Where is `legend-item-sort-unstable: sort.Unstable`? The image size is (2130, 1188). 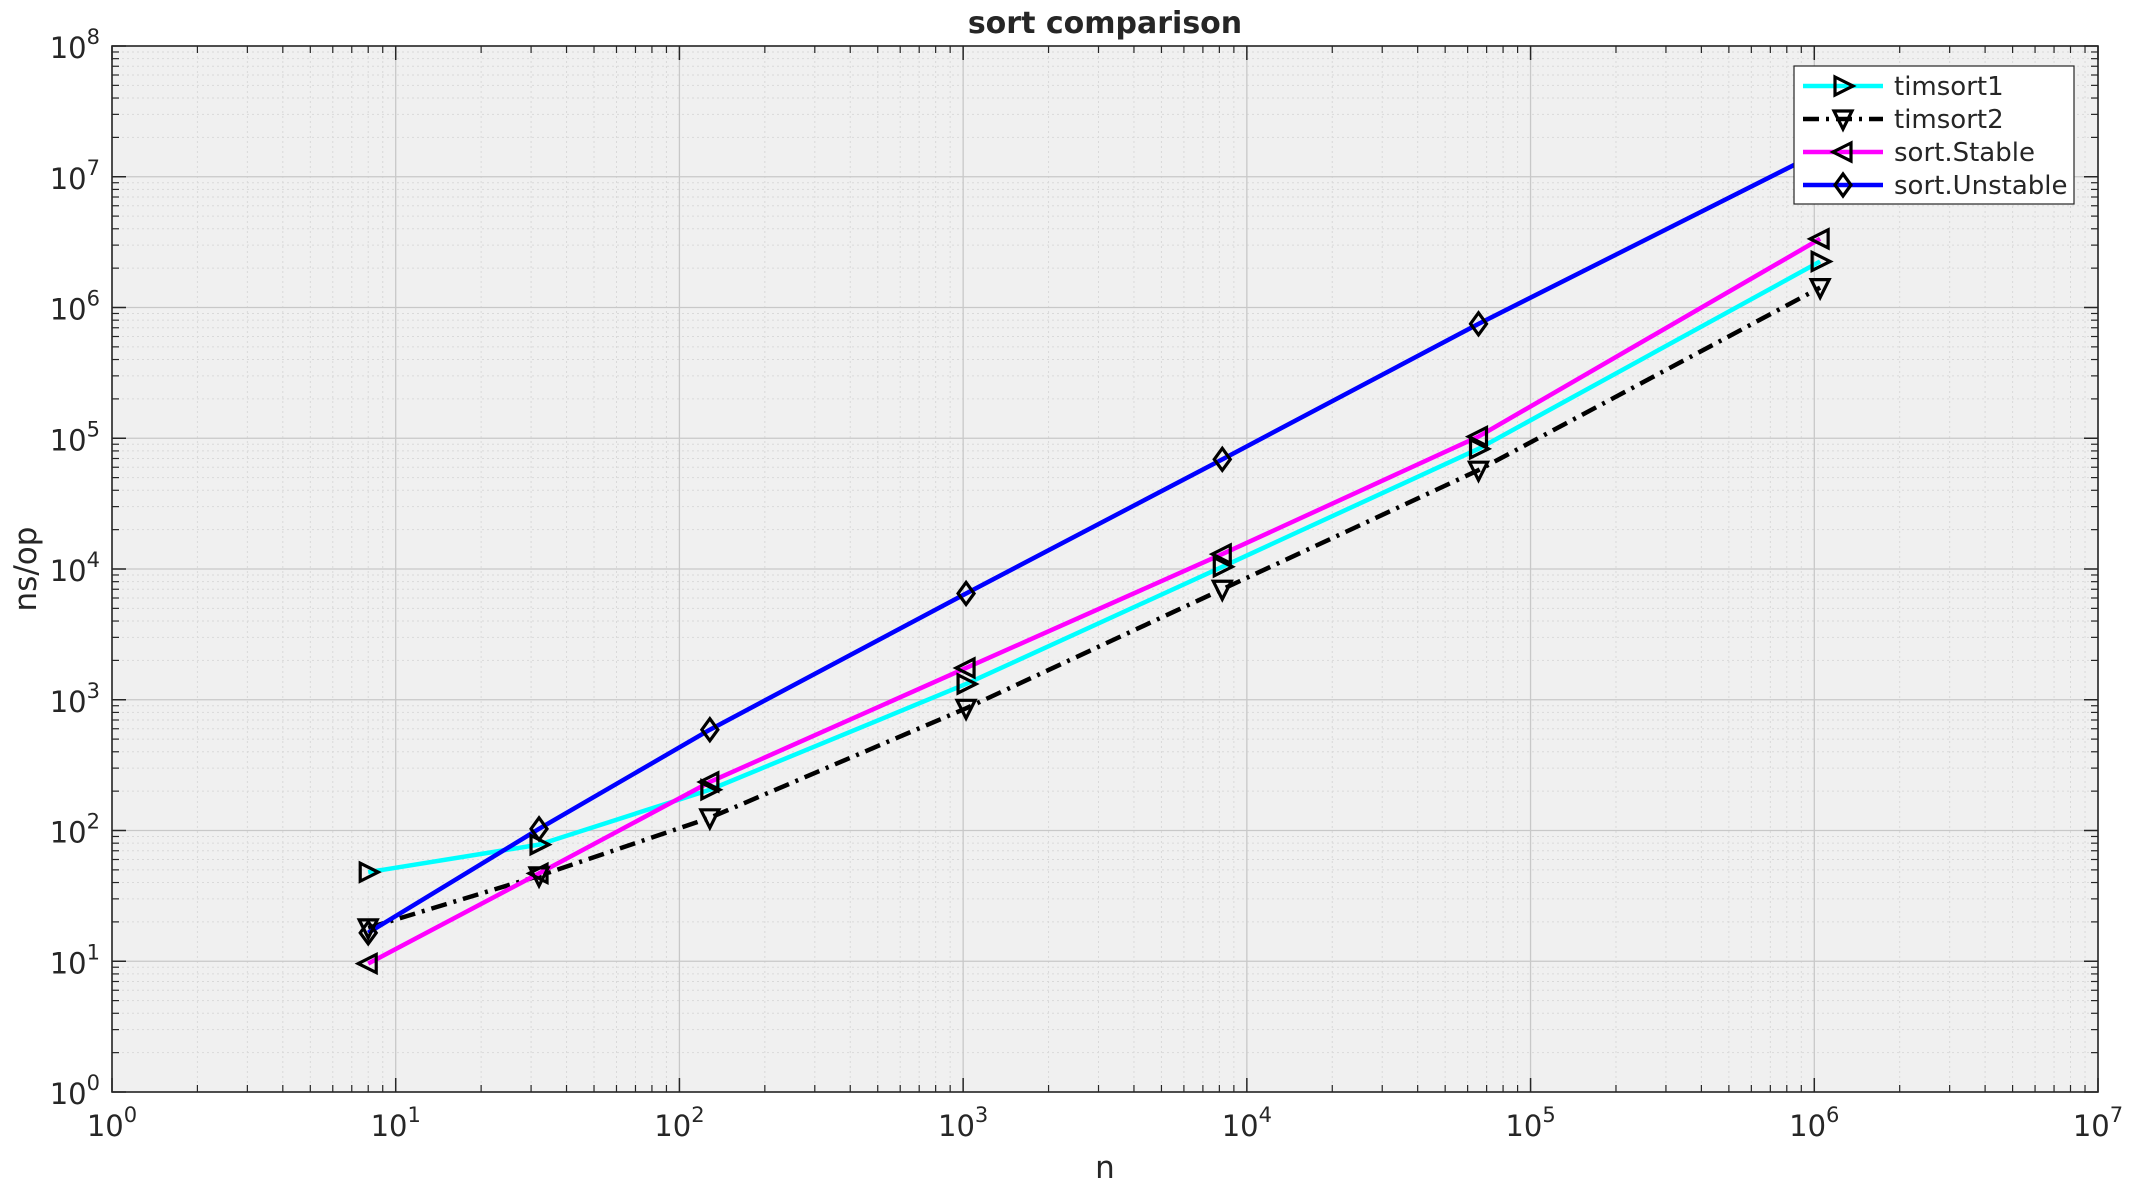
legend-item-sort-unstable: sort.Unstable is located at coordinates (1935, 186).